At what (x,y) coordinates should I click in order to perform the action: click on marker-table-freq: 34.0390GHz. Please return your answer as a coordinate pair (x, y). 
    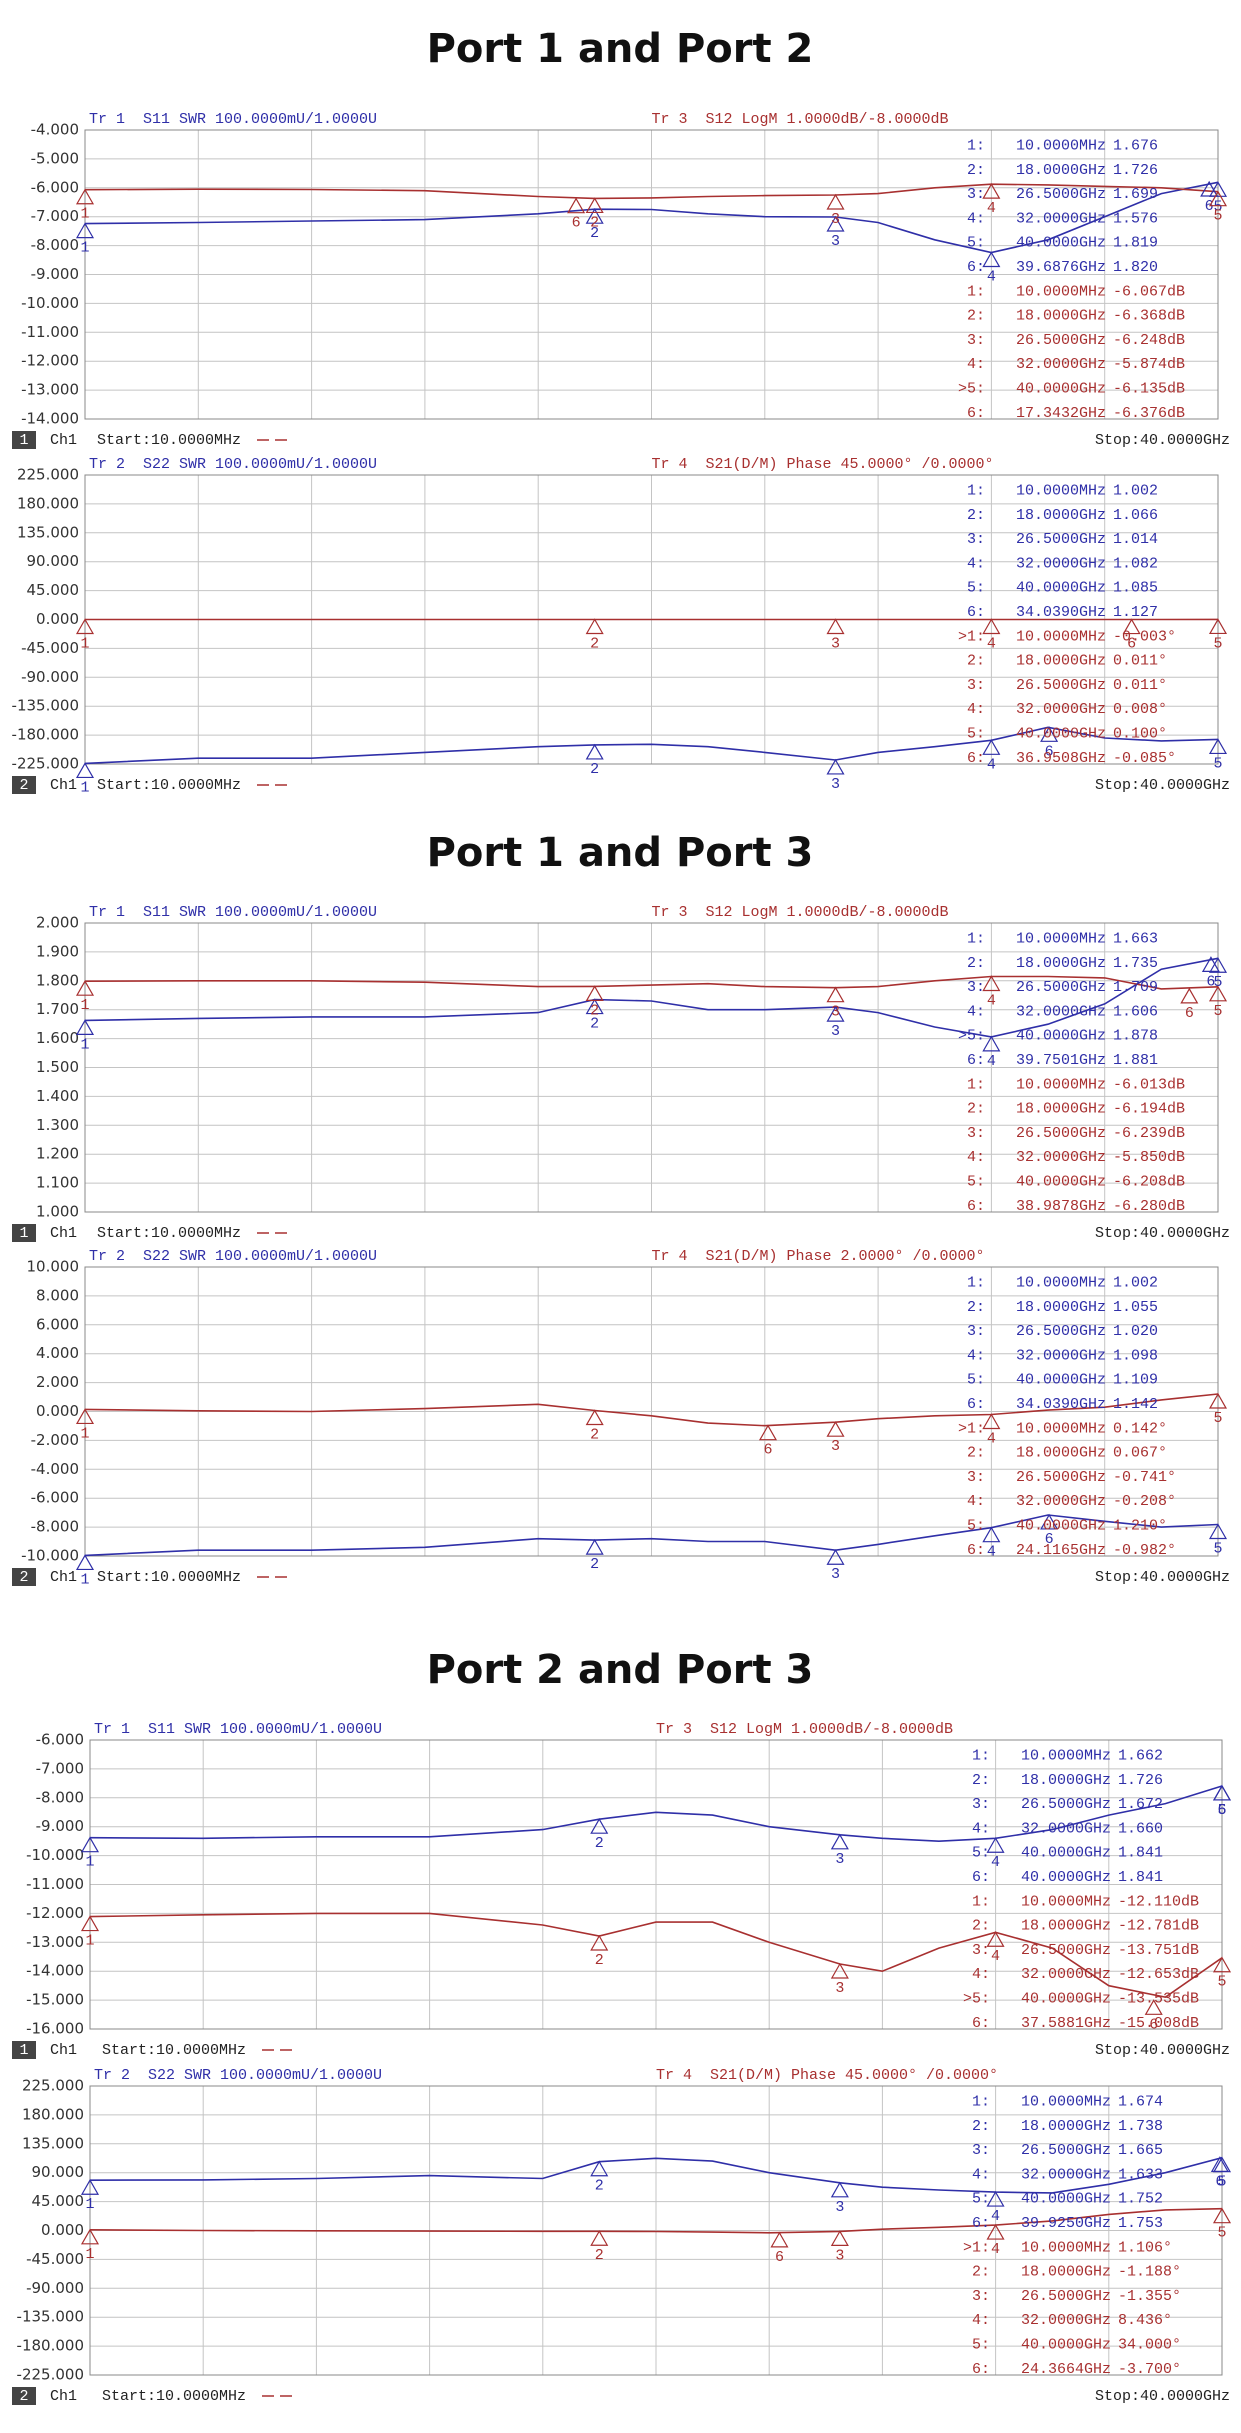
    Looking at the image, I should click on (1061, 1404).